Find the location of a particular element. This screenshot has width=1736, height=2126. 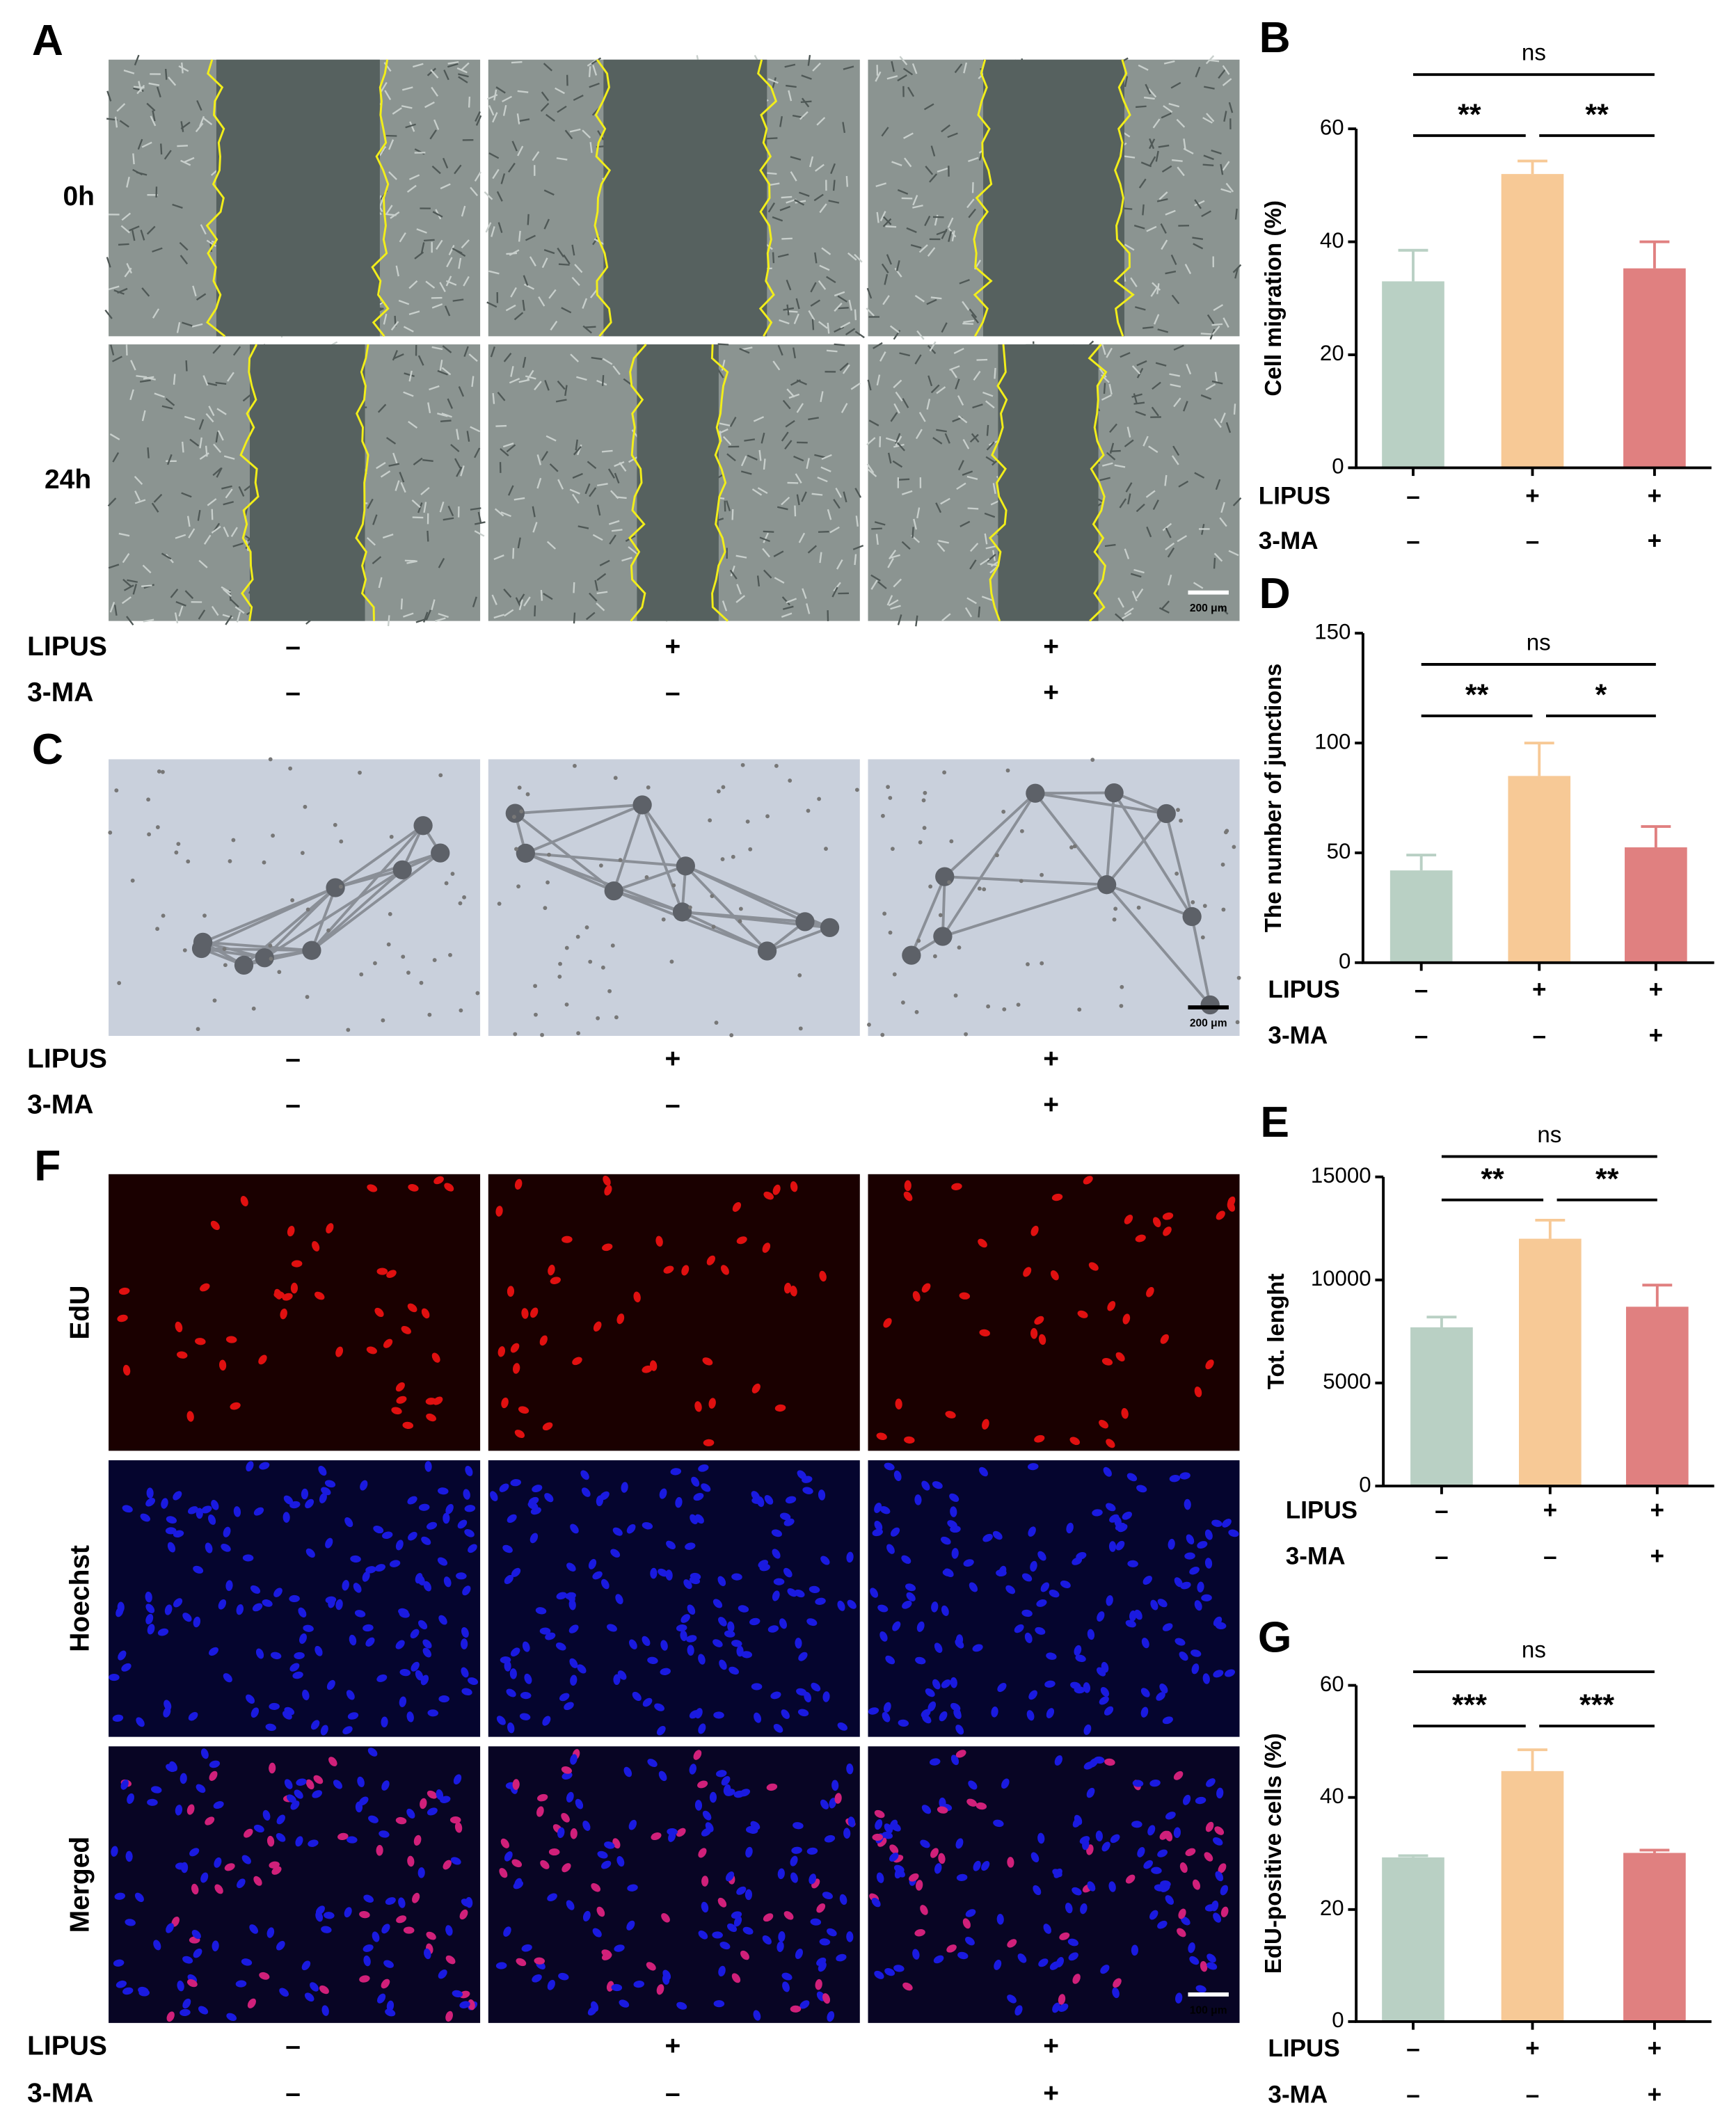

bar is located at coordinates (1656, 905).